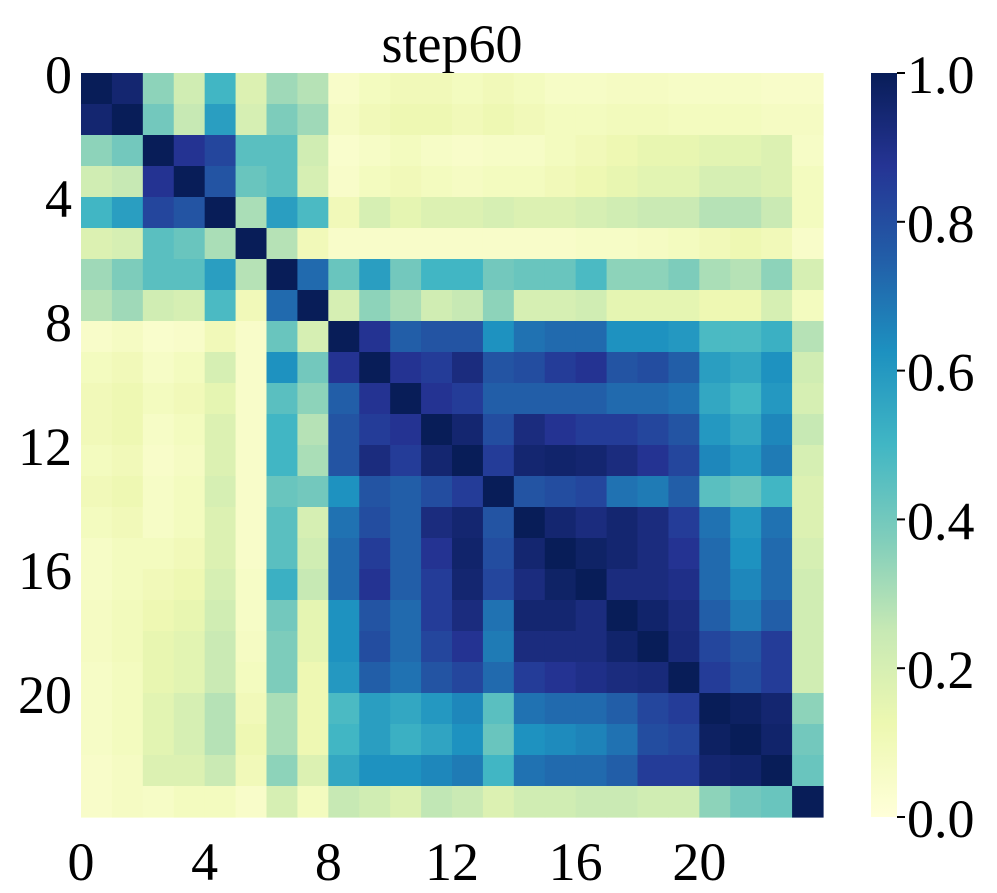  Describe the element at coordinates (58, 199) in the screenshot. I see `y-tick-label: 4` at that location.